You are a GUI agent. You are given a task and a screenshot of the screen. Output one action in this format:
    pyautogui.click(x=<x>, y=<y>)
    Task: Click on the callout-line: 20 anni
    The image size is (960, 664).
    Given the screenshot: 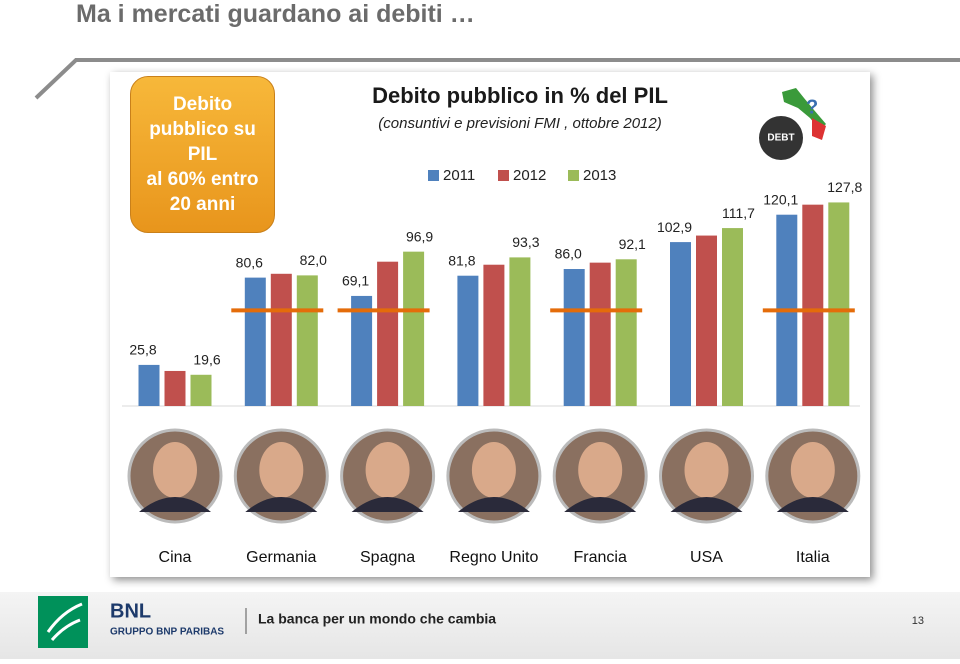 What is the action you would take?
    pyautogui.click(x=202, y=204)
    